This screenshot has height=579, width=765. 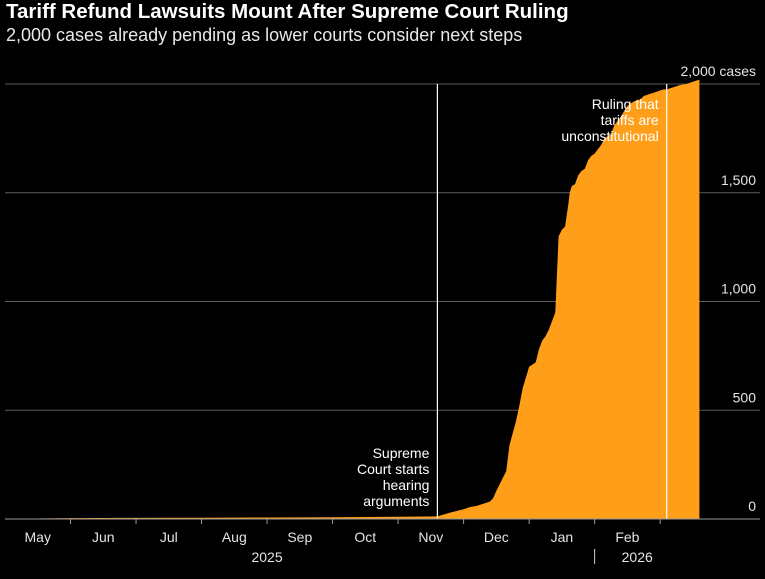 I want to click on x-tick-label: Feb, so click(x=627, y=537).